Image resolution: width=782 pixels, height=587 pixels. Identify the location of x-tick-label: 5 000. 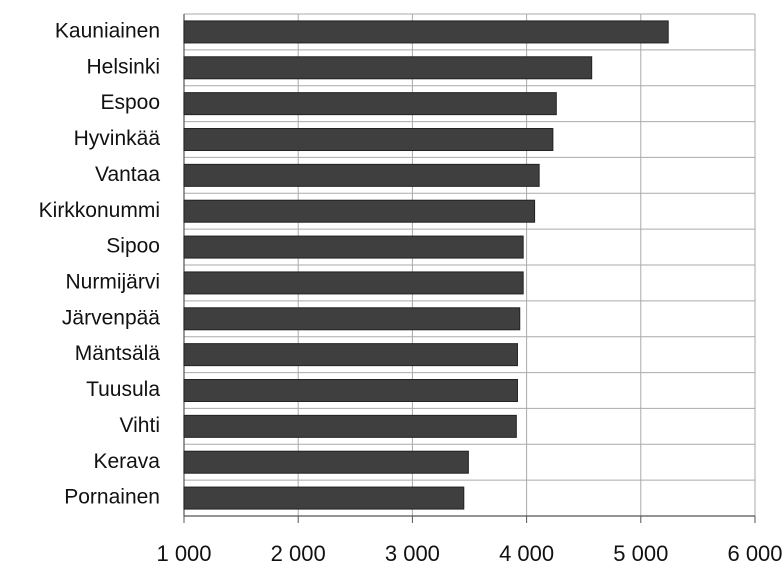
(640, 553).